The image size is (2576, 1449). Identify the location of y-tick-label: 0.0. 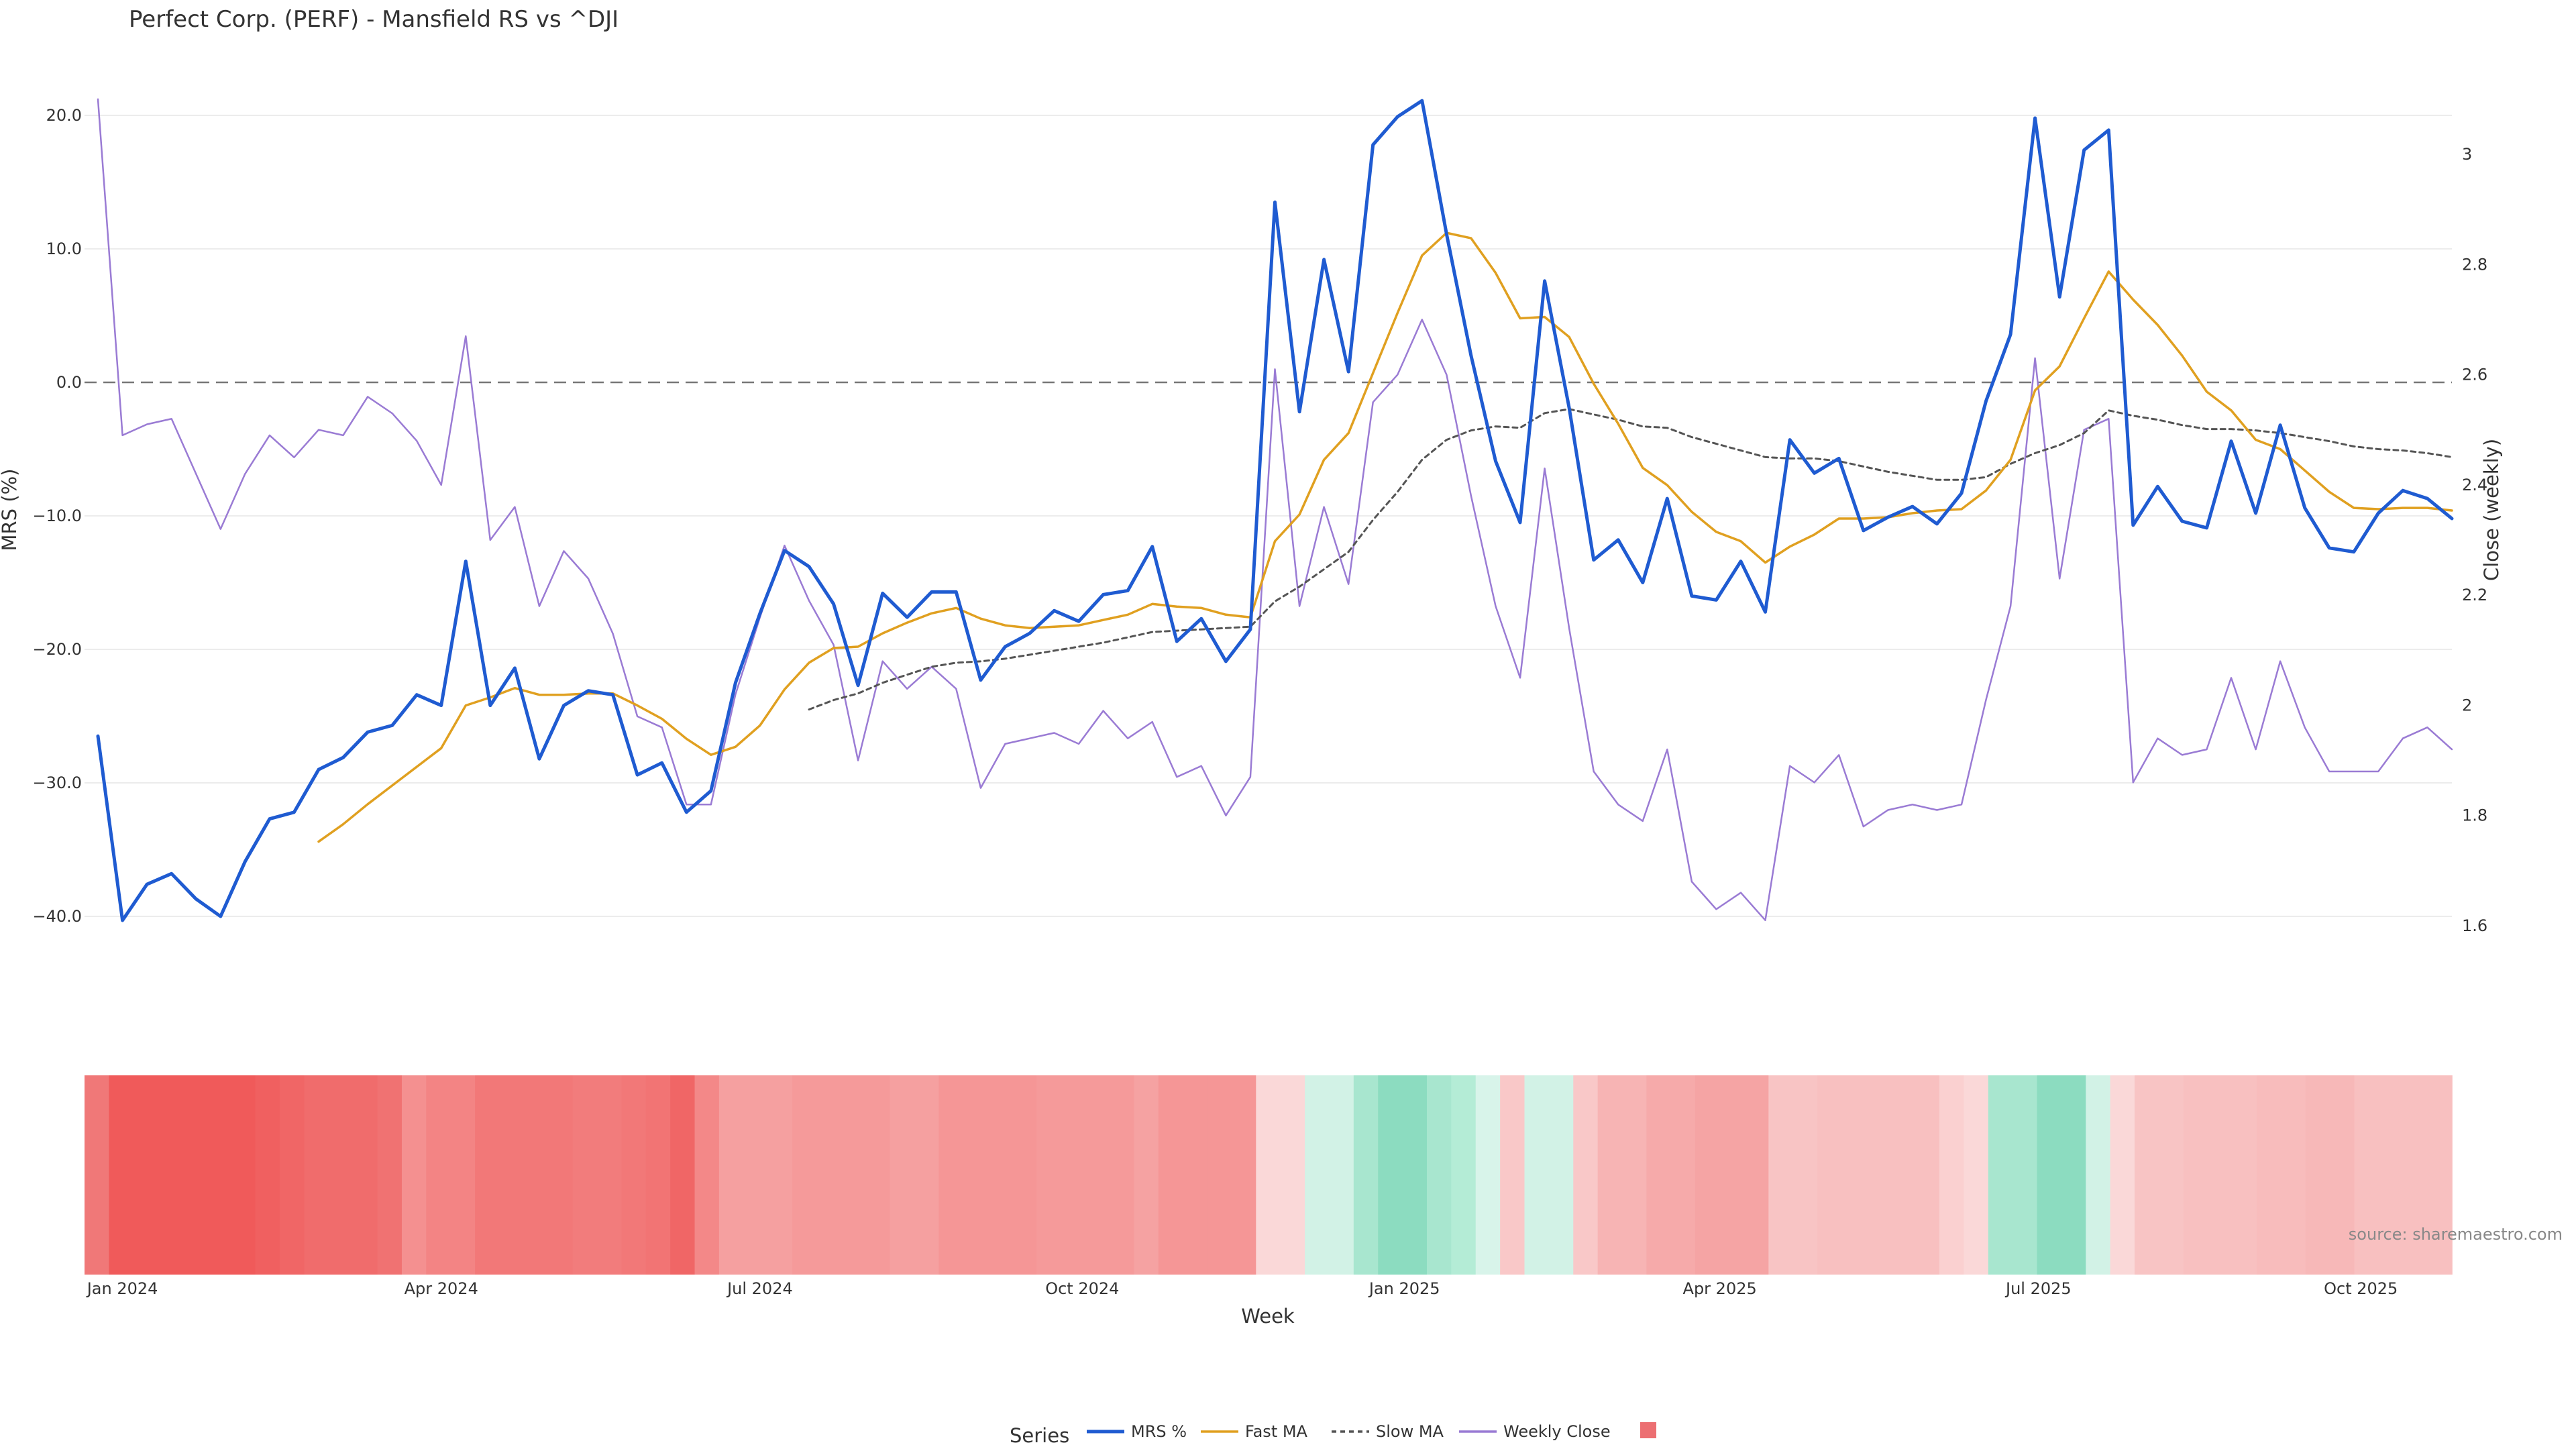
(69, 382).